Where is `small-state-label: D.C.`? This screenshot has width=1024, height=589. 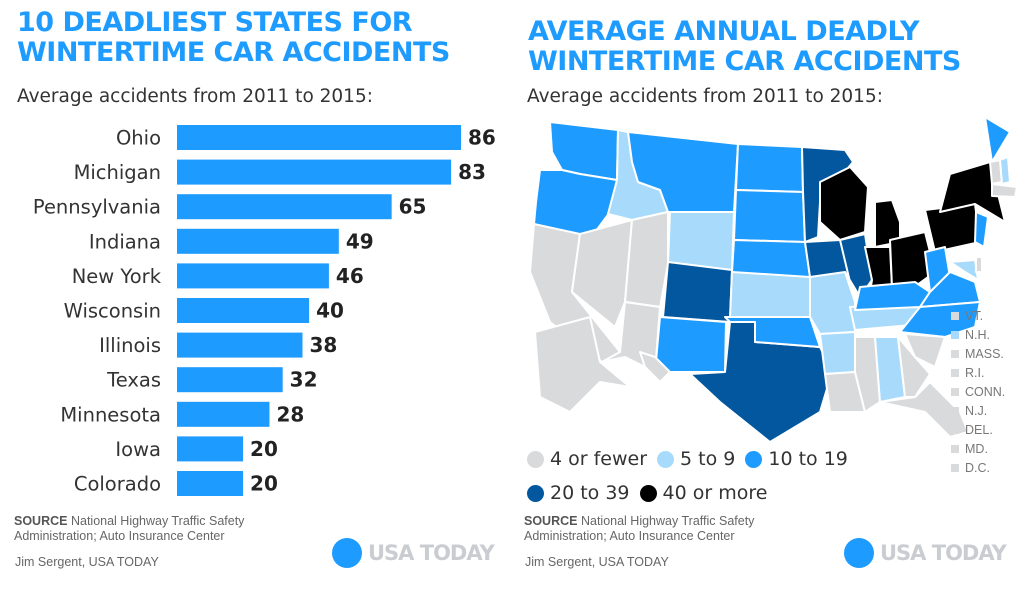
small-state-label: D.C. is located at coordinates (977, 467).